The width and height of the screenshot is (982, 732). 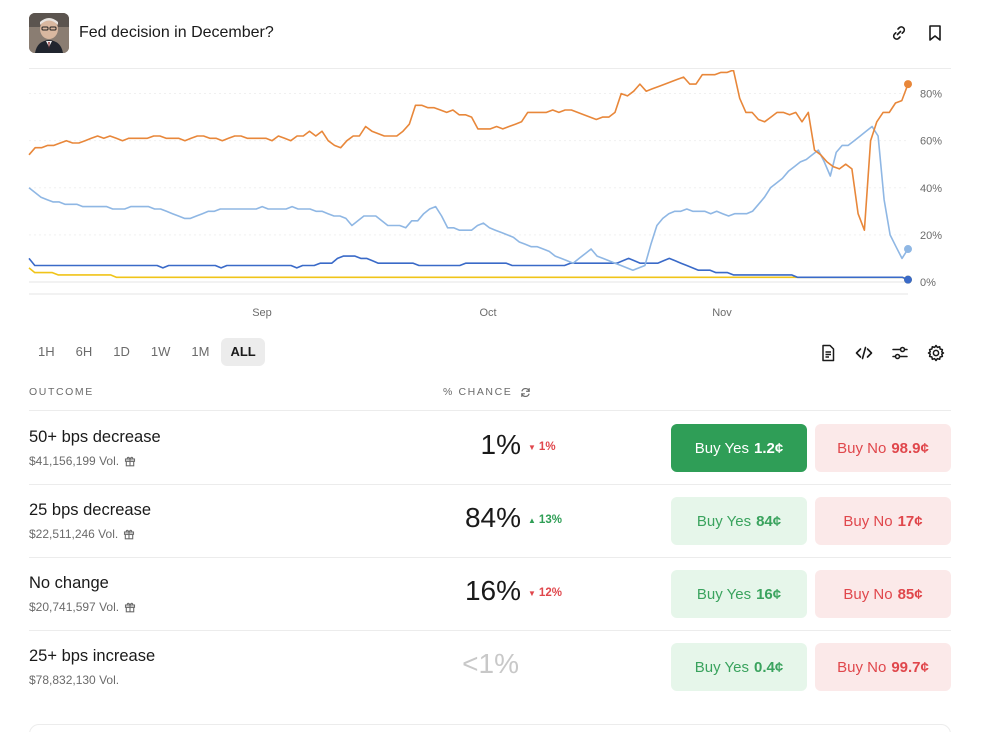 I want to click on buy-yes-price: 0.4¢, so click(x=769, y=667).